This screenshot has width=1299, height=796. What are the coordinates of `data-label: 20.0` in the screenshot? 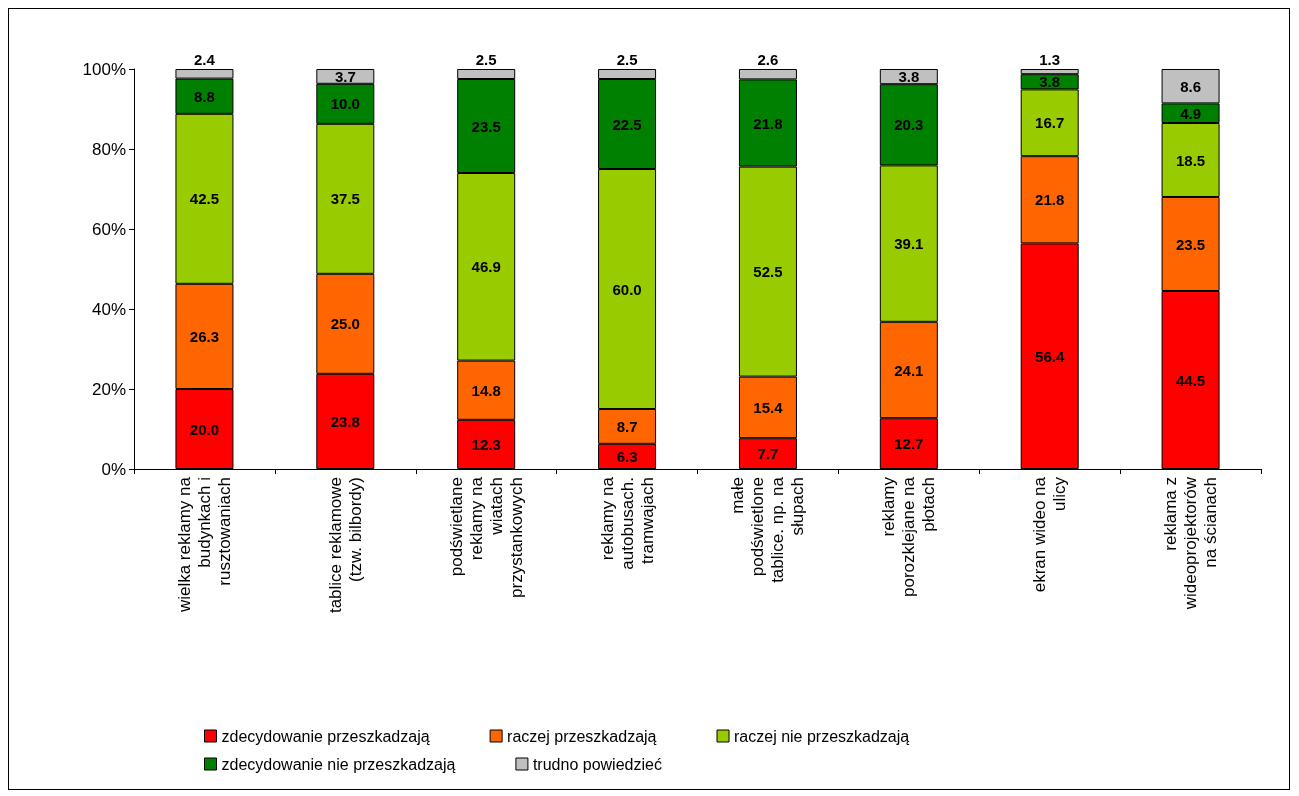 It's located at (204, 429).